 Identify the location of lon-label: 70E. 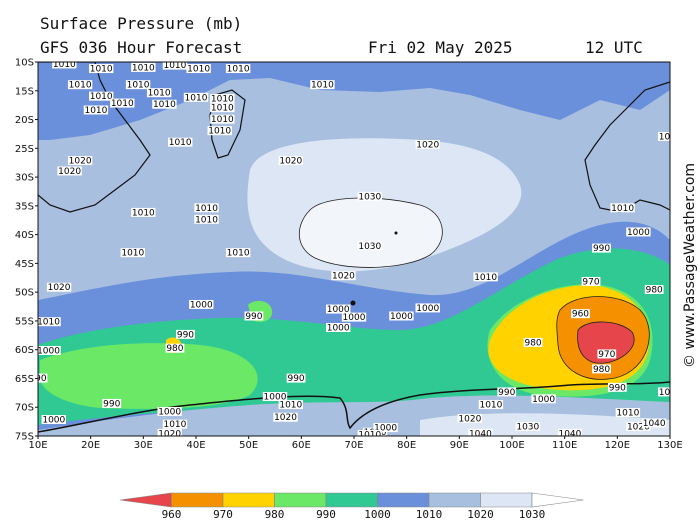
(353, 445).